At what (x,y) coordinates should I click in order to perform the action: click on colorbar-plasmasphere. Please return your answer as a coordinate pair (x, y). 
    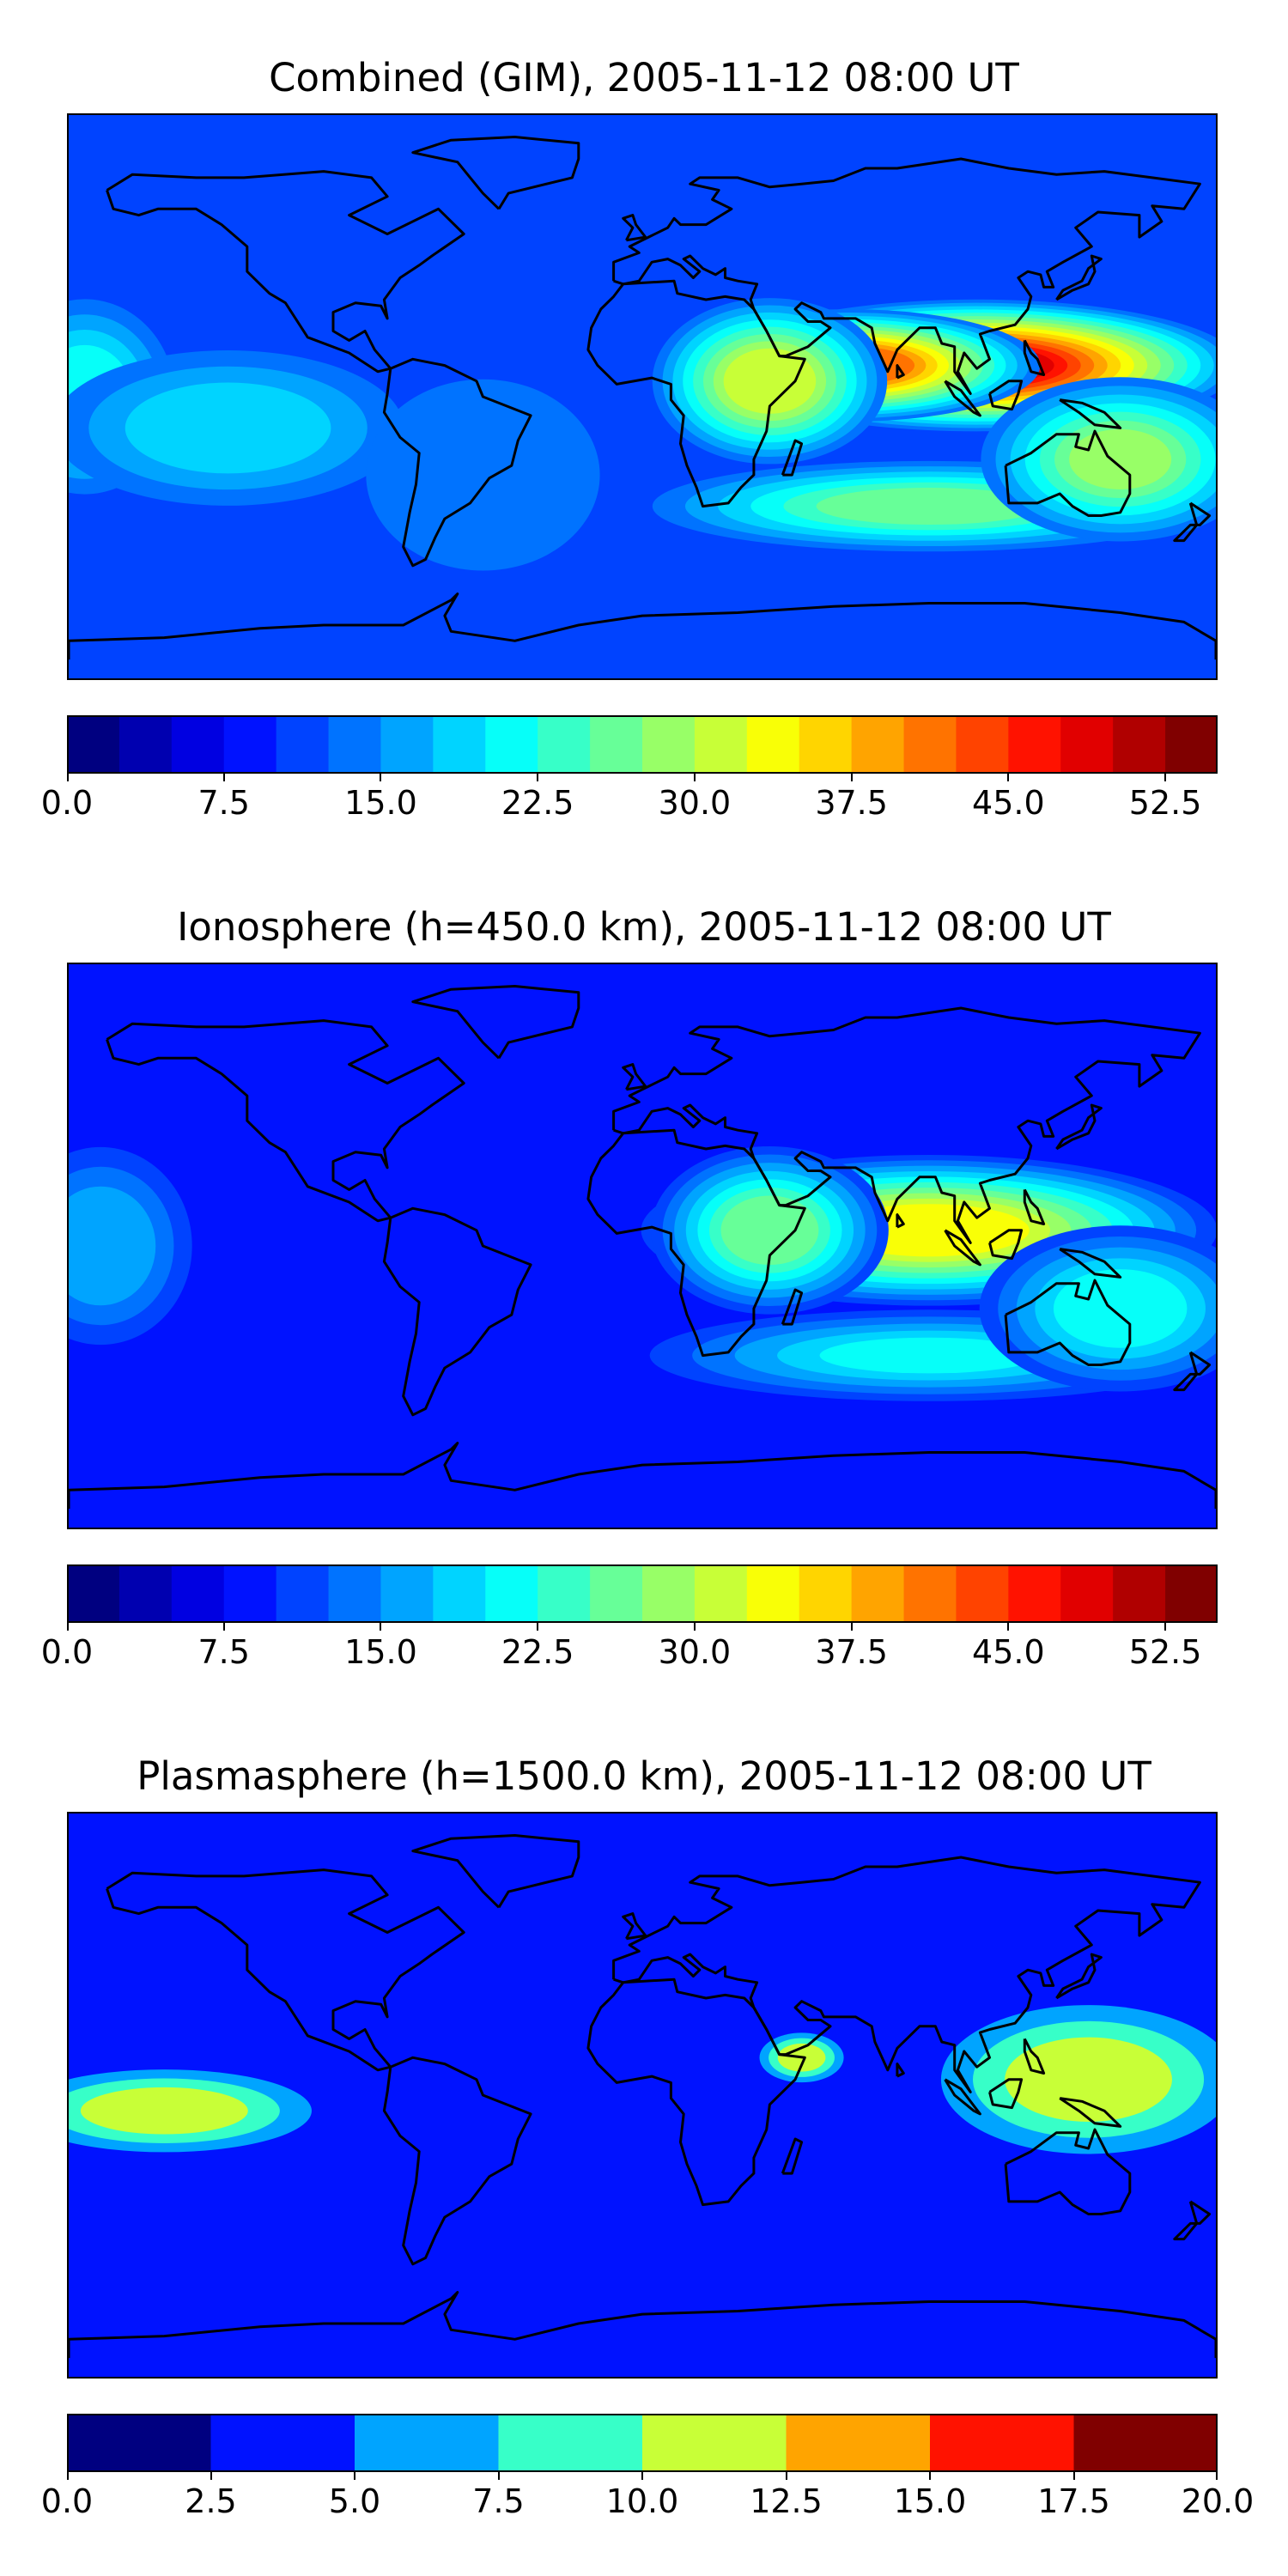
    Looking at the image, I should click on (642, 2443).